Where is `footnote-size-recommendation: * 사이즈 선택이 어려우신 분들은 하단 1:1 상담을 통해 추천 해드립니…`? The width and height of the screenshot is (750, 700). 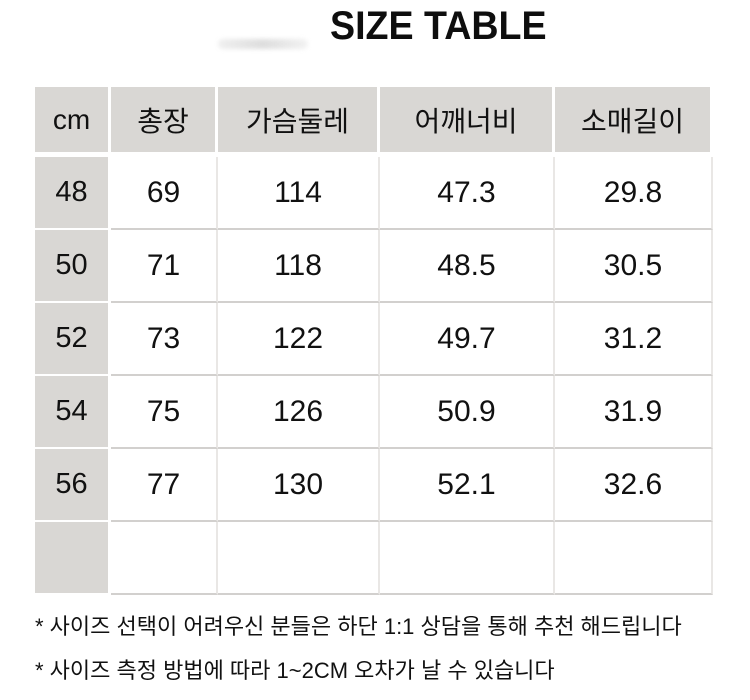 footnote-size-recommendation: * 사이즈 선택이 어려우신 분들은 하단 1:1 상담을 통해 추천 해드립니… is located at coordinates (358, 626).